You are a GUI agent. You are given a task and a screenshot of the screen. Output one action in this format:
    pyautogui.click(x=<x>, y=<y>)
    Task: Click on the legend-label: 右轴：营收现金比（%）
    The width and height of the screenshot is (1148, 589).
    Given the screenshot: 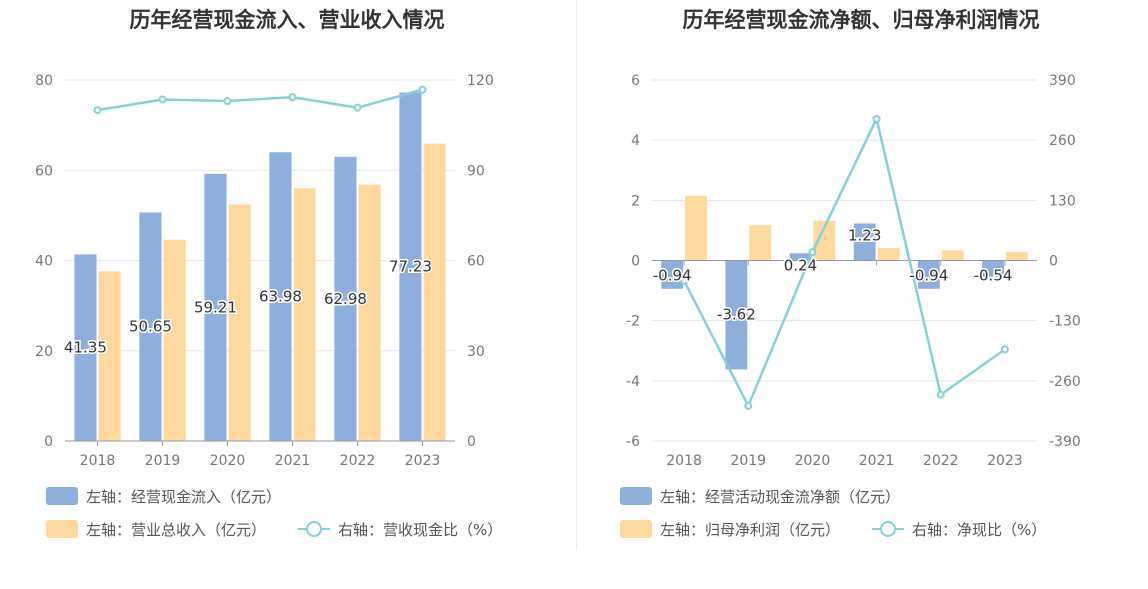 What is the action you would take?
    pyautogui.click(x=420, y=530)
    